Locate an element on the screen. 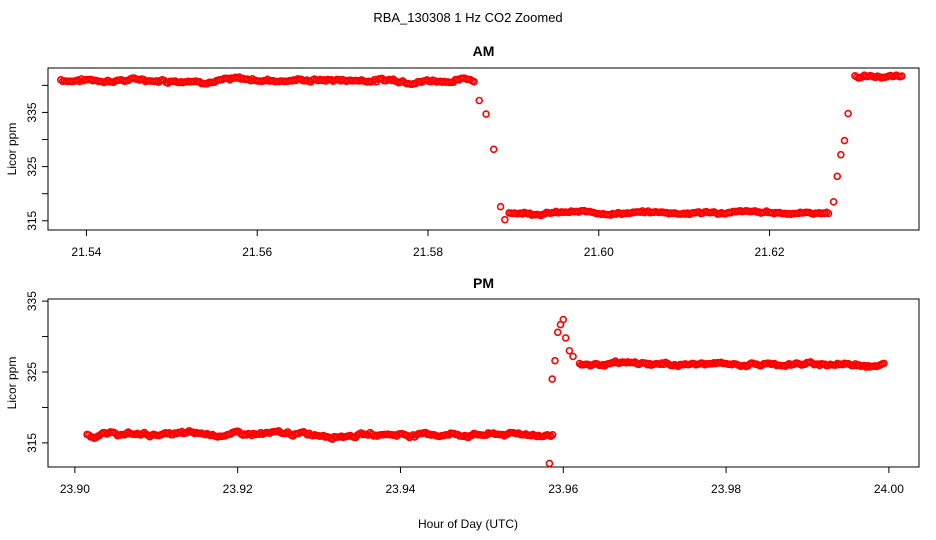 The width and height of the screenshot is (936, 540). x-tick-label: 23.92 is located at coordinates (238, 489).